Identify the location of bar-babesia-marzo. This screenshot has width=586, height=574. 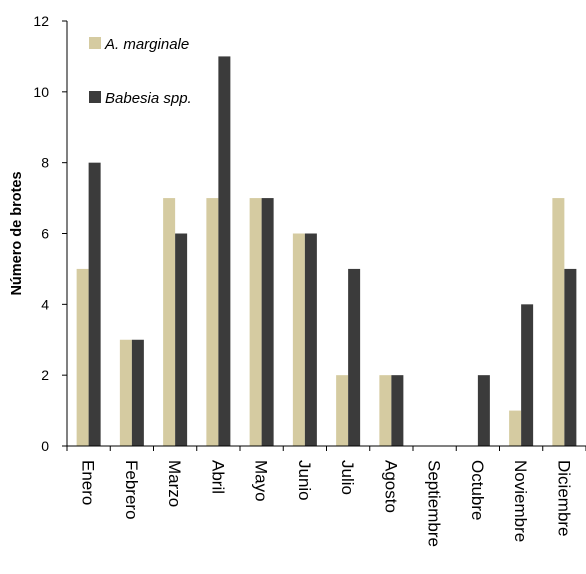
(181, 339).